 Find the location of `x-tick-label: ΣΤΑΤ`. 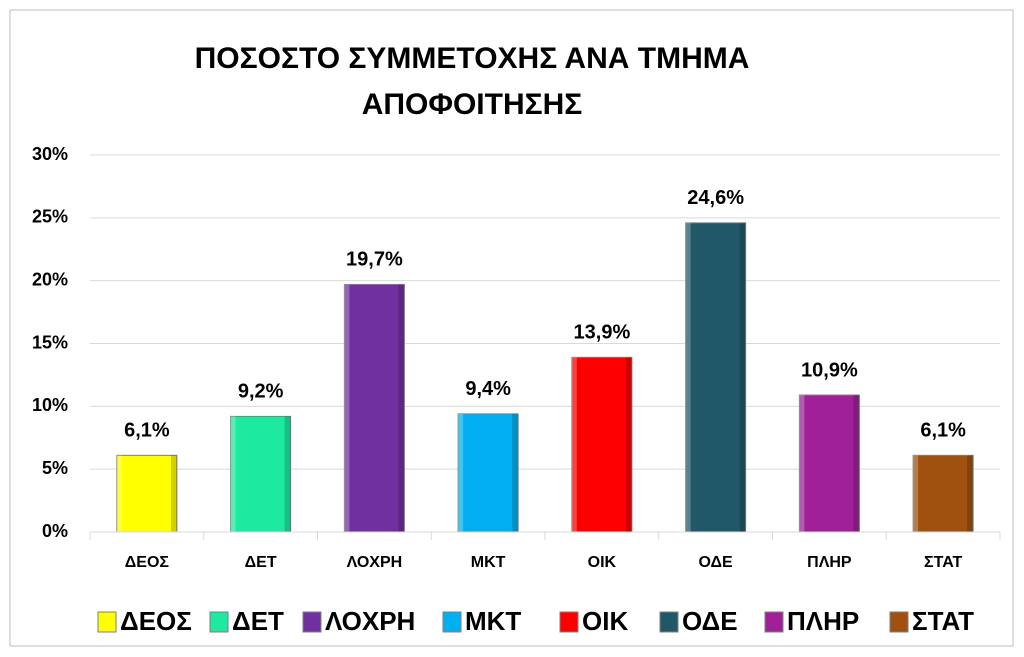

x-tick-label: ΣΤΑΤ is located at coordinates (943, 562).